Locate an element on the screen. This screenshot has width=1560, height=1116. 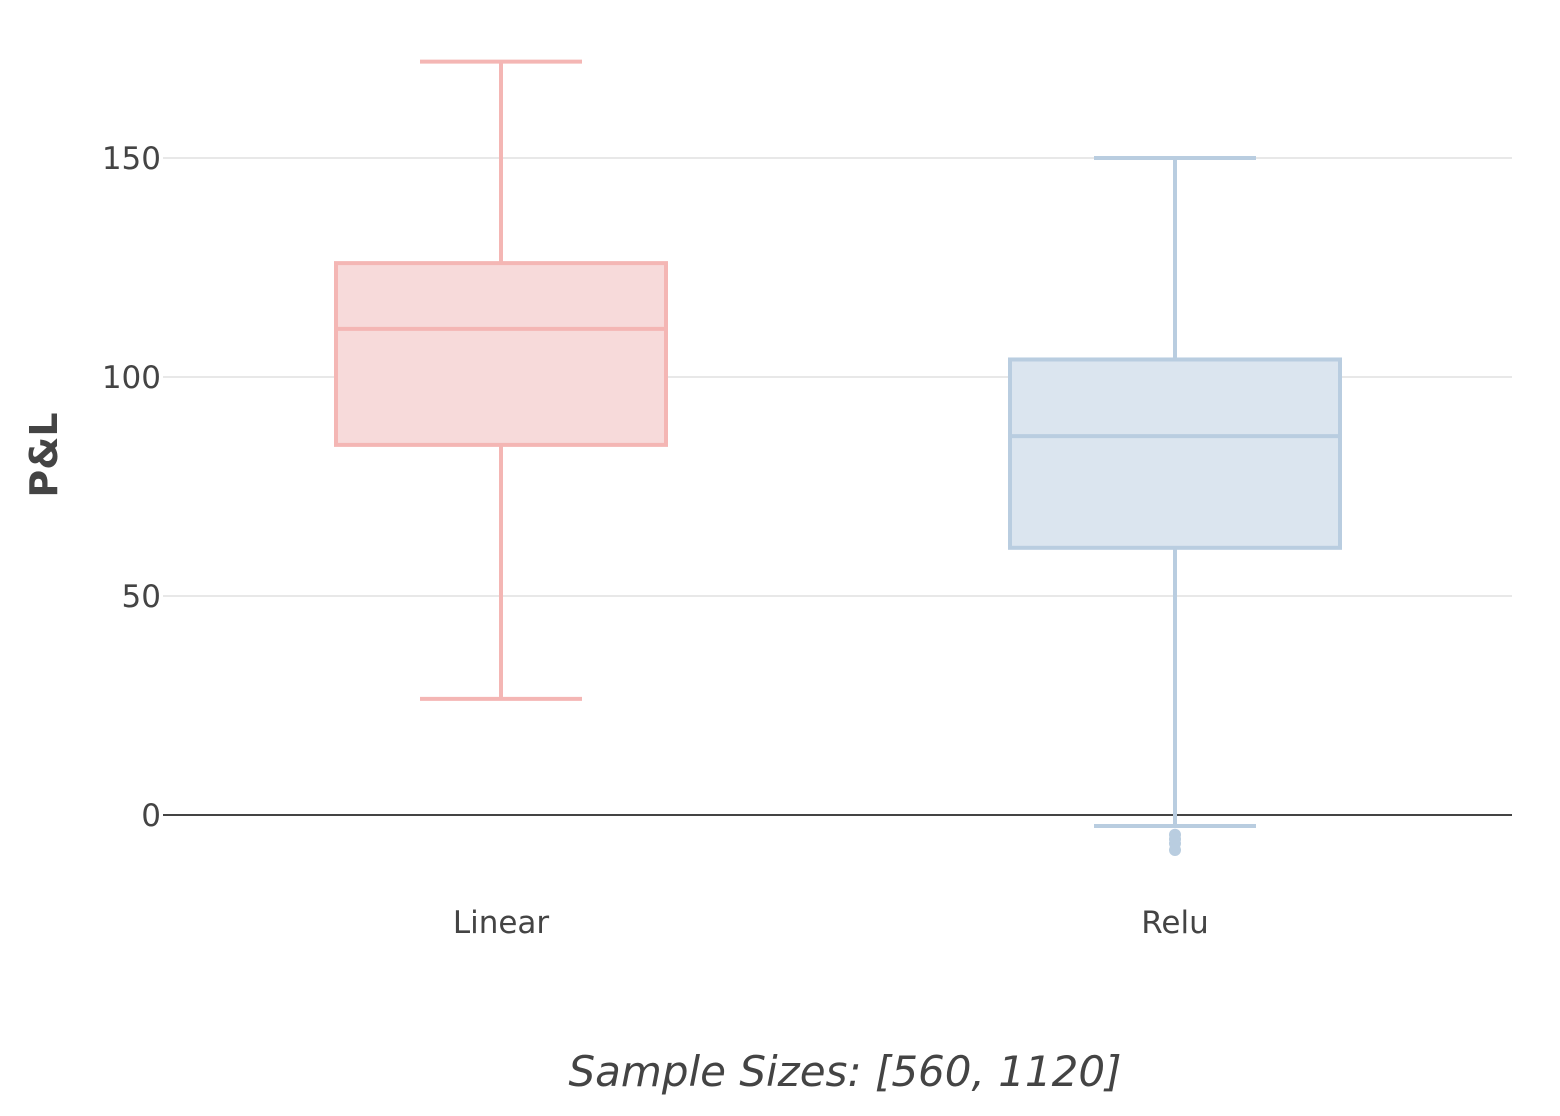
y-tick-label-50: 50 is located at coordinates (141, 597).